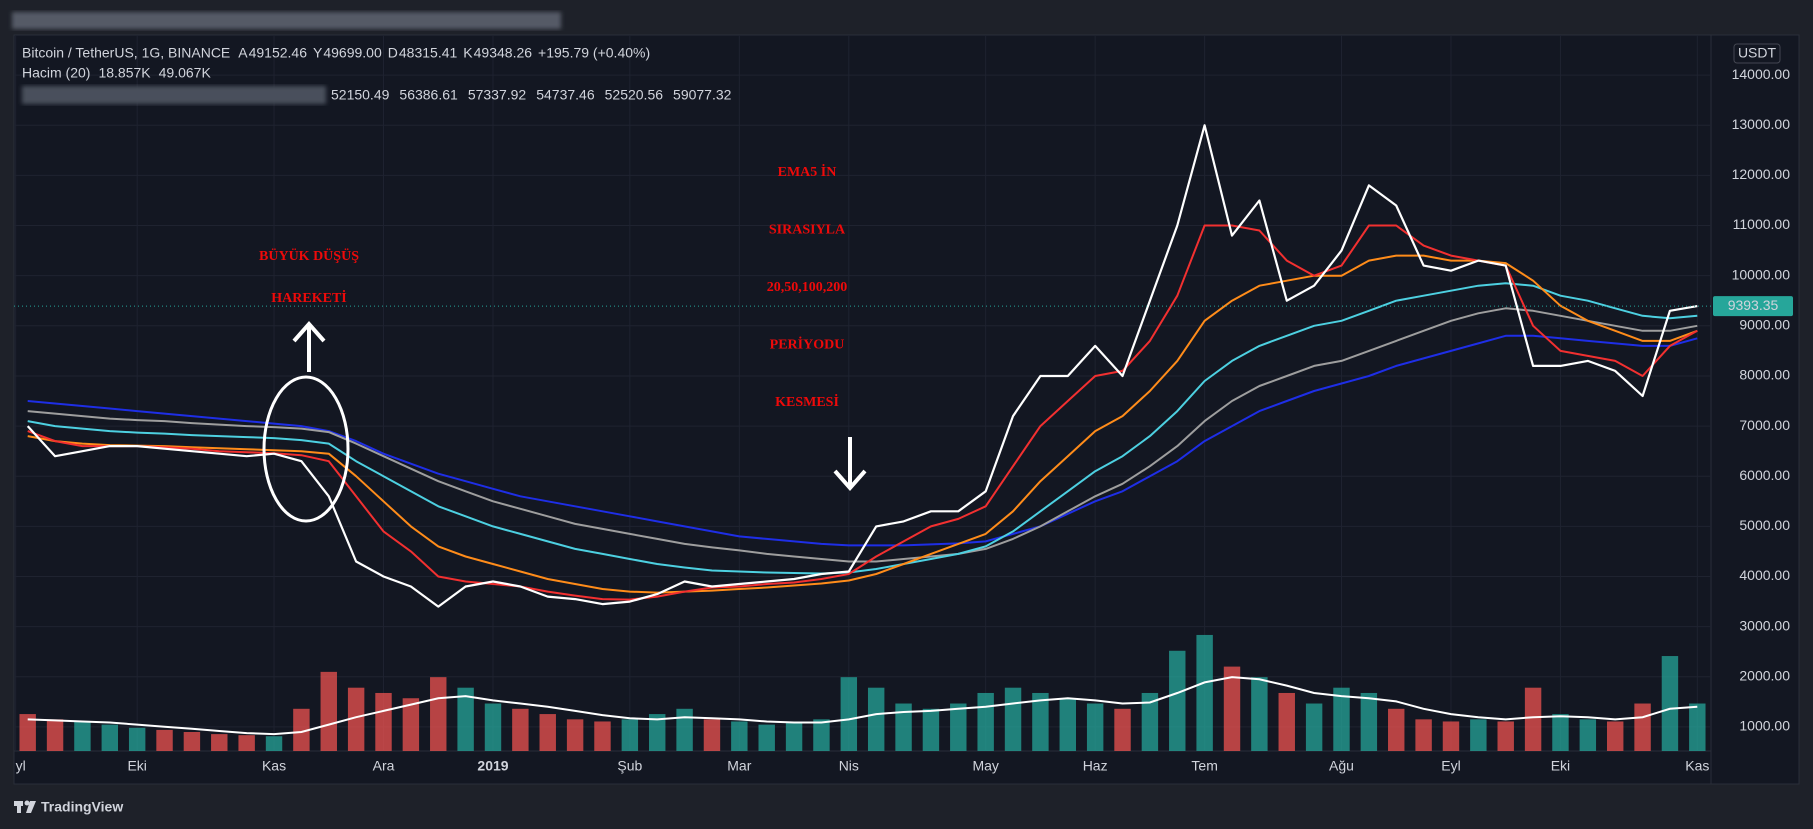 The width and height of the screenshot is (1813, 829). I want to click on ohlc-value: 49348.26, so click(503, 53).